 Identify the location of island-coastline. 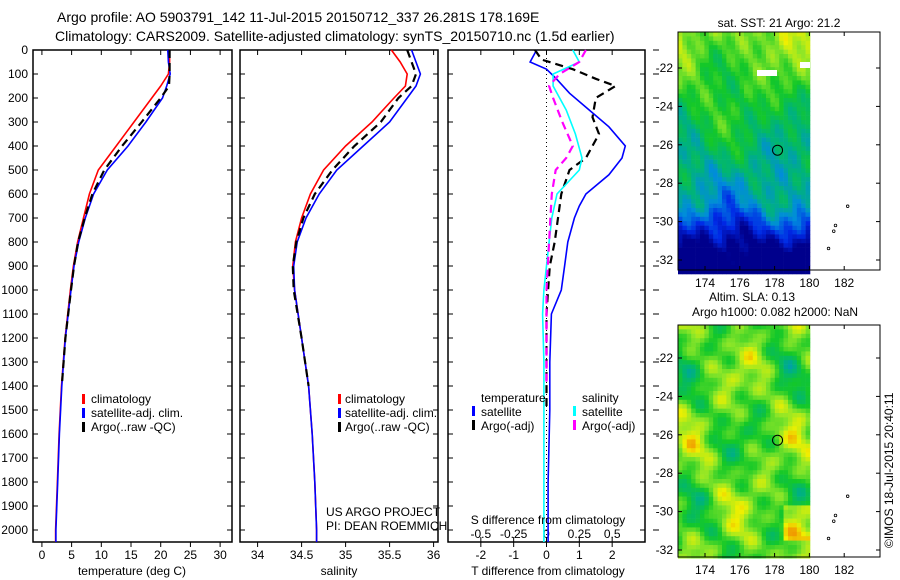
(828, 248).